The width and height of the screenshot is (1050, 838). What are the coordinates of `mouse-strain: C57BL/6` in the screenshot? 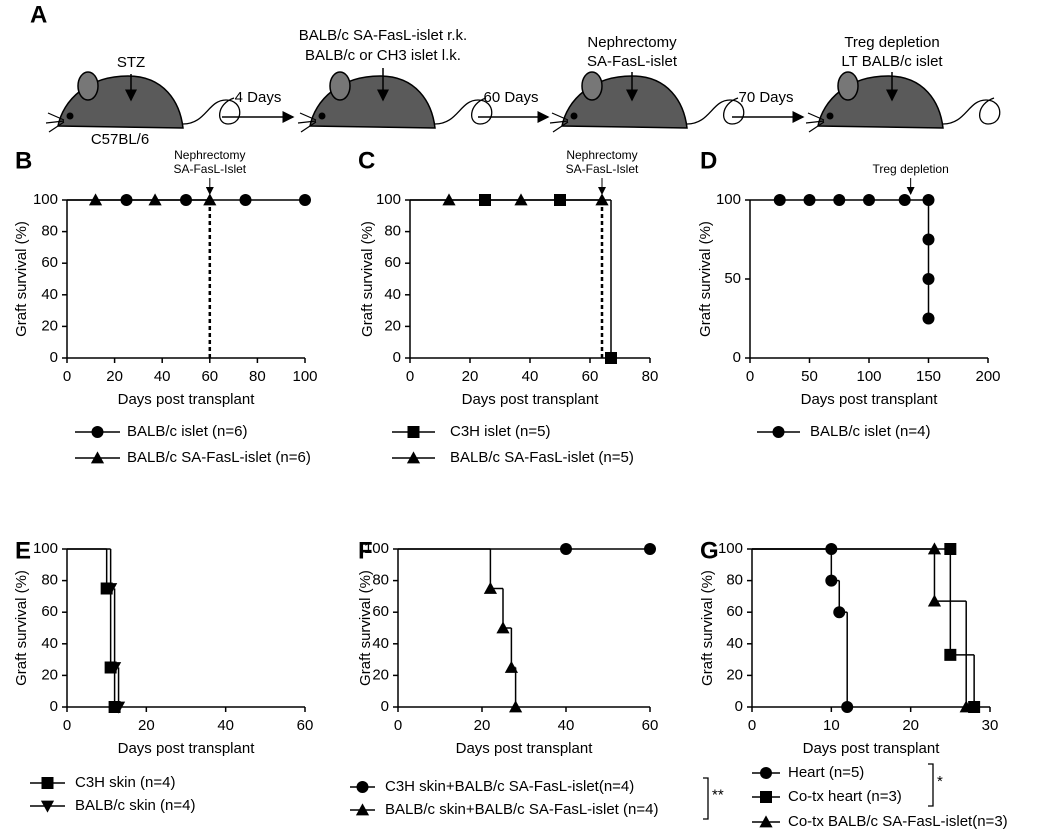 It's located at (120, 139).